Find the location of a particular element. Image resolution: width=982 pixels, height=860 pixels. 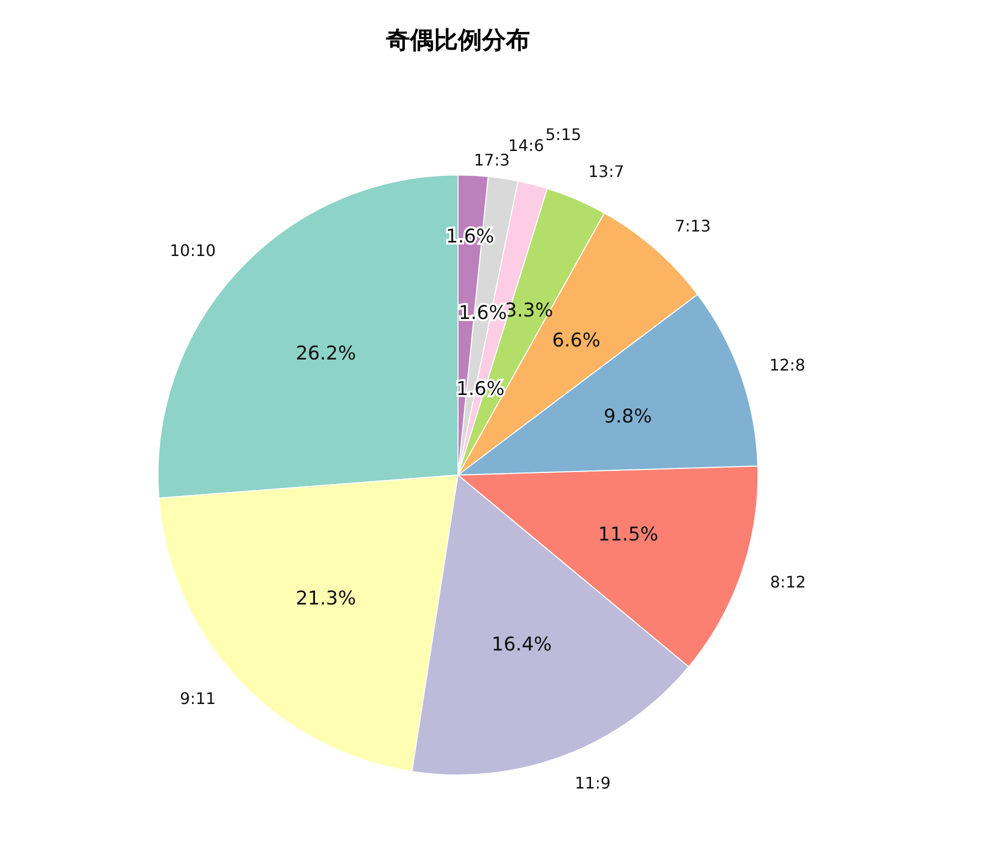

slice-label: 8:12 is located at coordinates (788, 582).